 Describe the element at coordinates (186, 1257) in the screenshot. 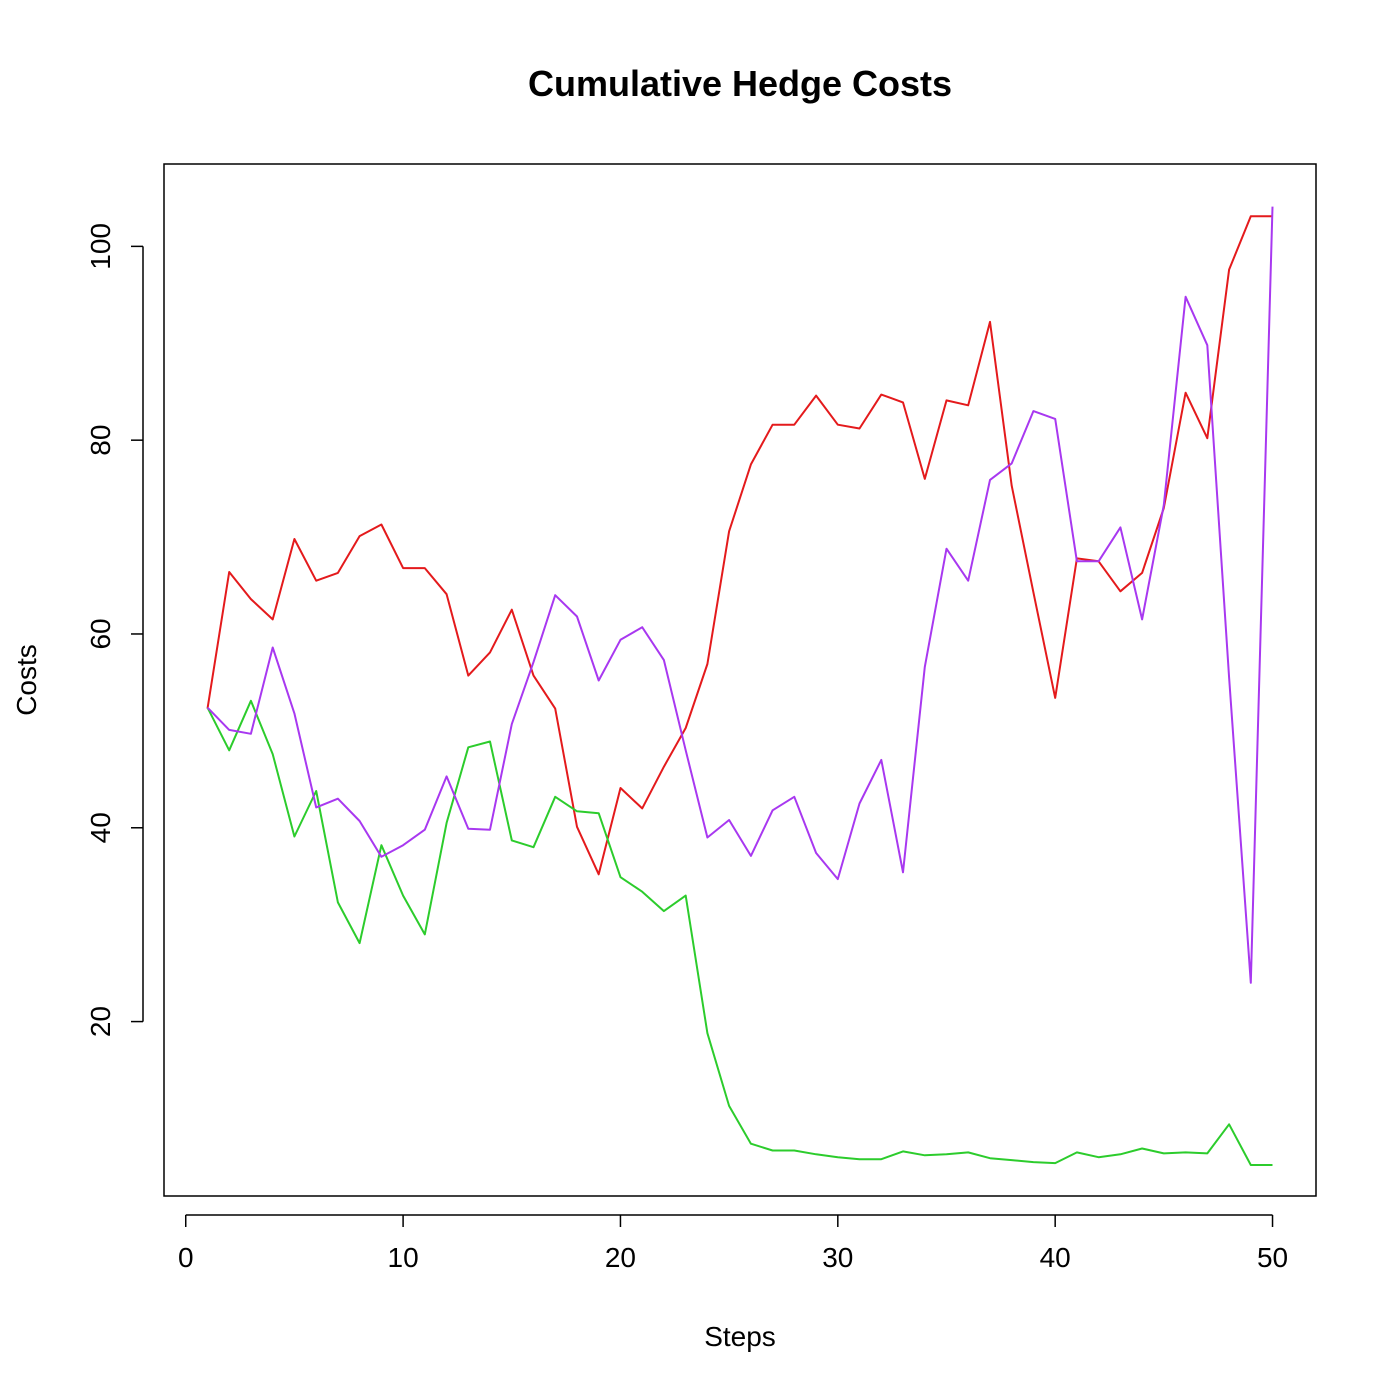

I see `x-tick-label: 0` at that location.